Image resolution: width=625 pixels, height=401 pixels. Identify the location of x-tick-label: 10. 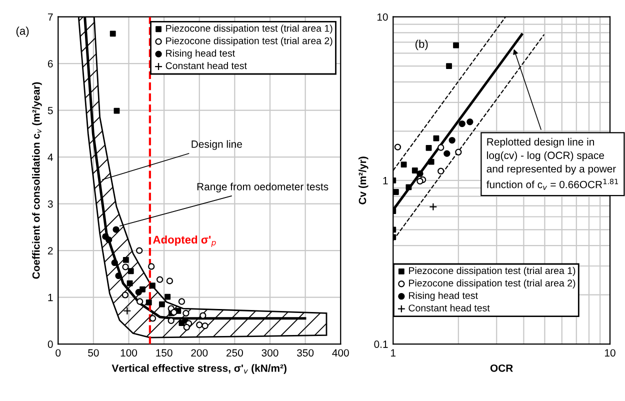
(610, 353).